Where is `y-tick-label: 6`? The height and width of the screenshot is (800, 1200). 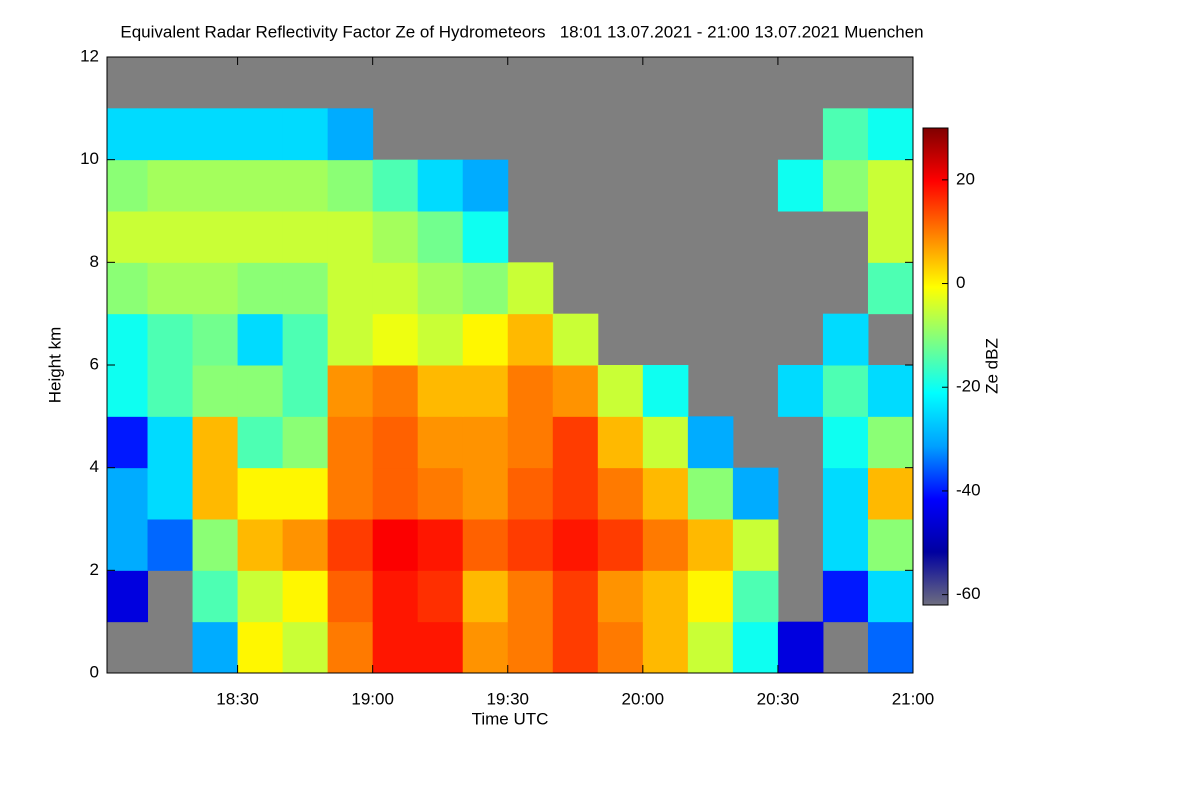
y-tick-label: 6 is located at coordinates (94, 363).